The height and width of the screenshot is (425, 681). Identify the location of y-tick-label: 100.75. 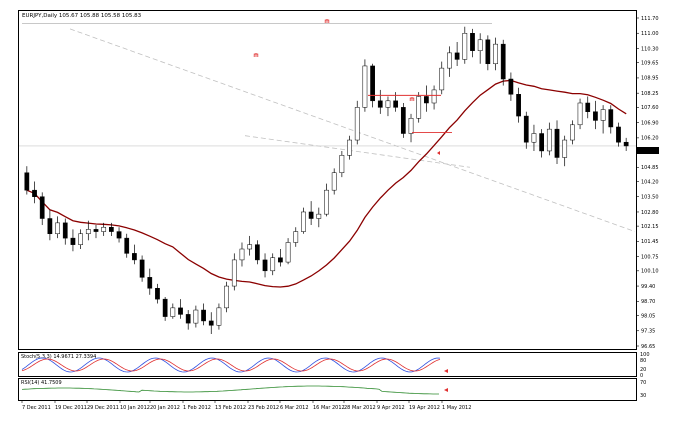
(650, 257).